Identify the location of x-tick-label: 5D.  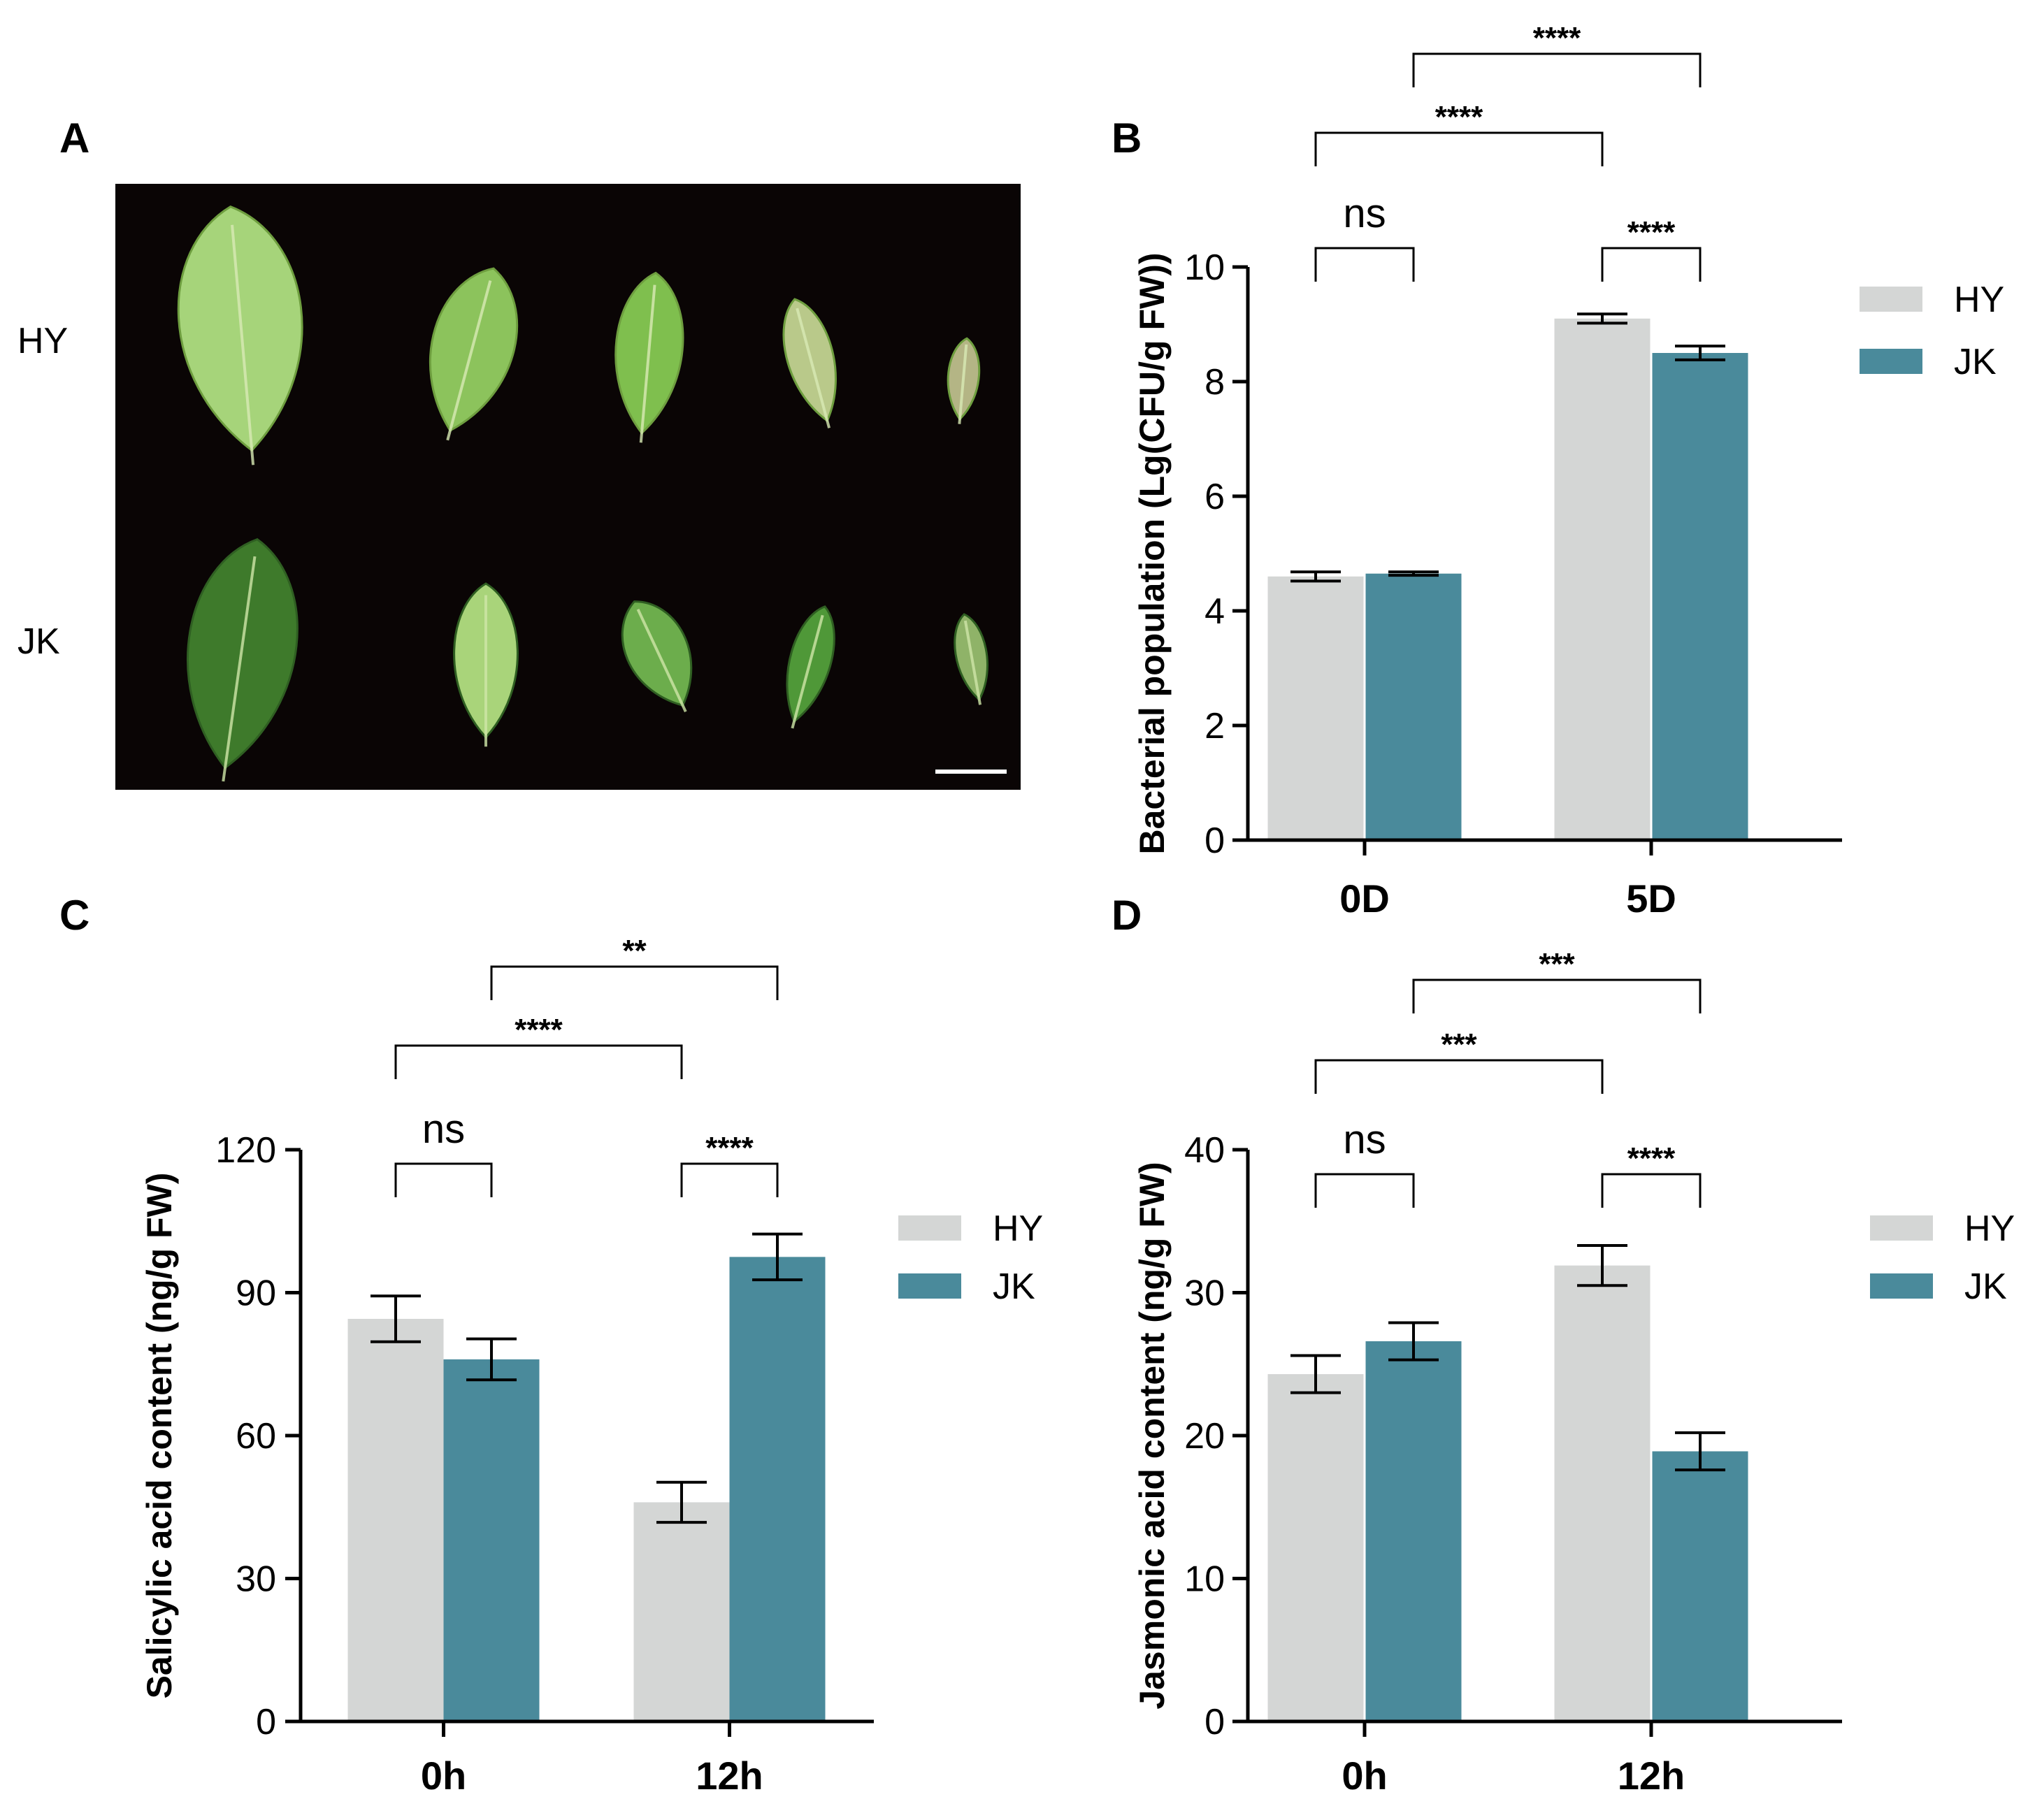
(1651, 898).